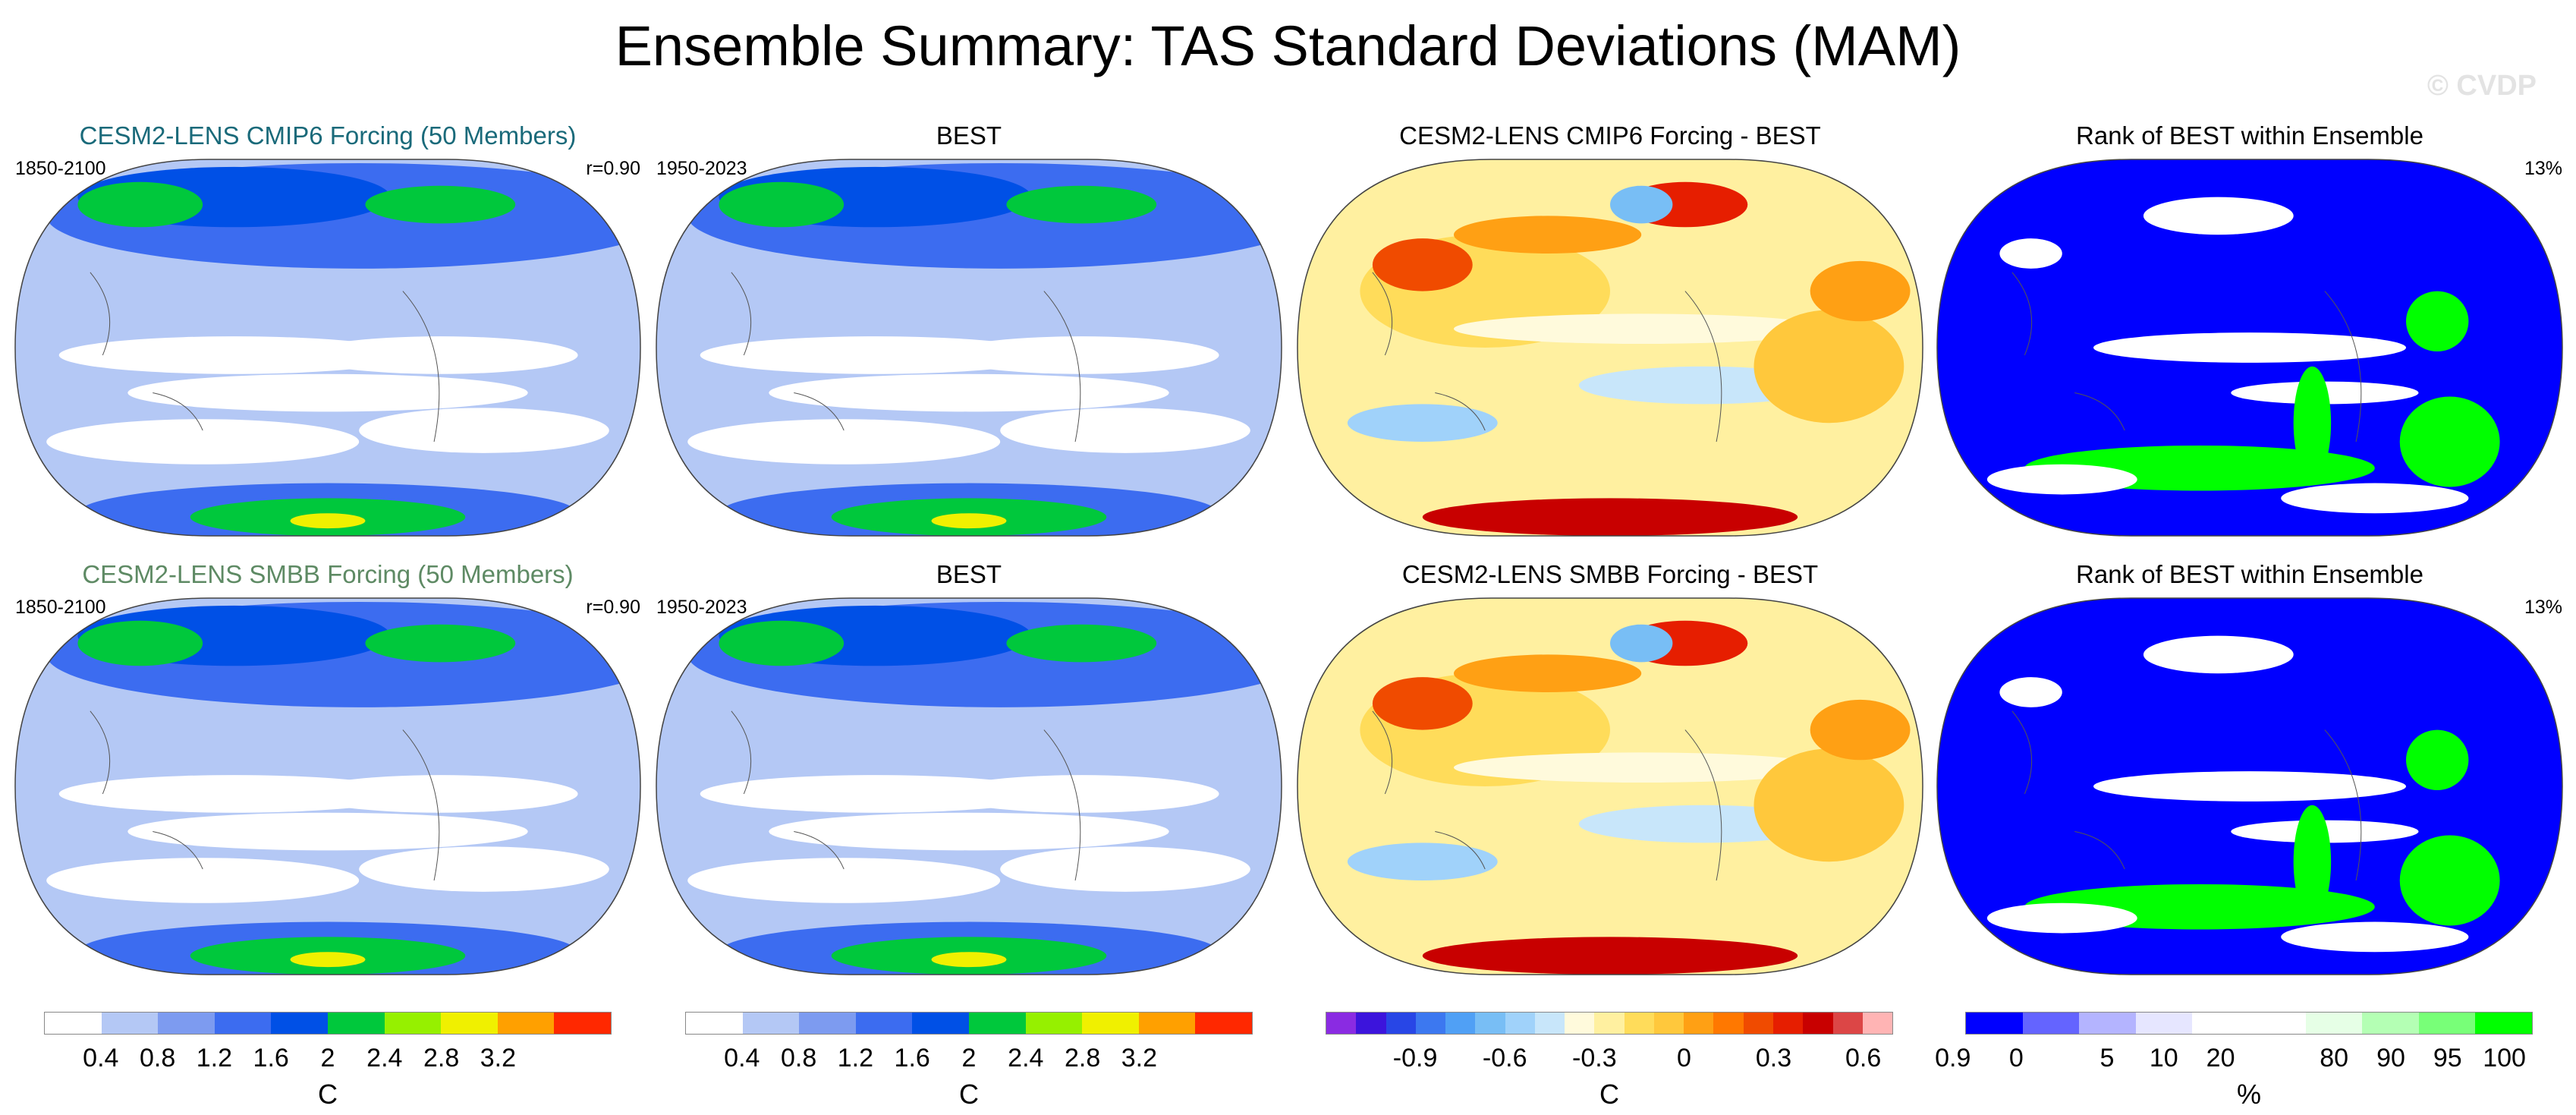 This screenshot has width=2576, height=1115. I want to click on colorbar-0-unit: C, so click(328, 1094).